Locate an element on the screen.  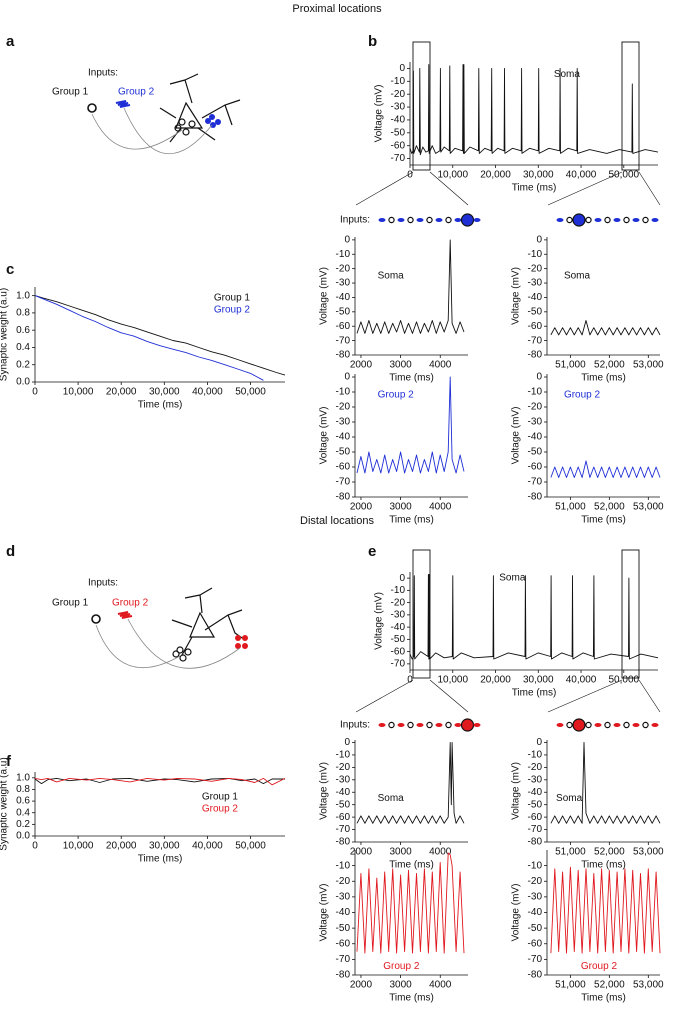
y-tick-label: 1.0 is located at coordinates (23, 295).